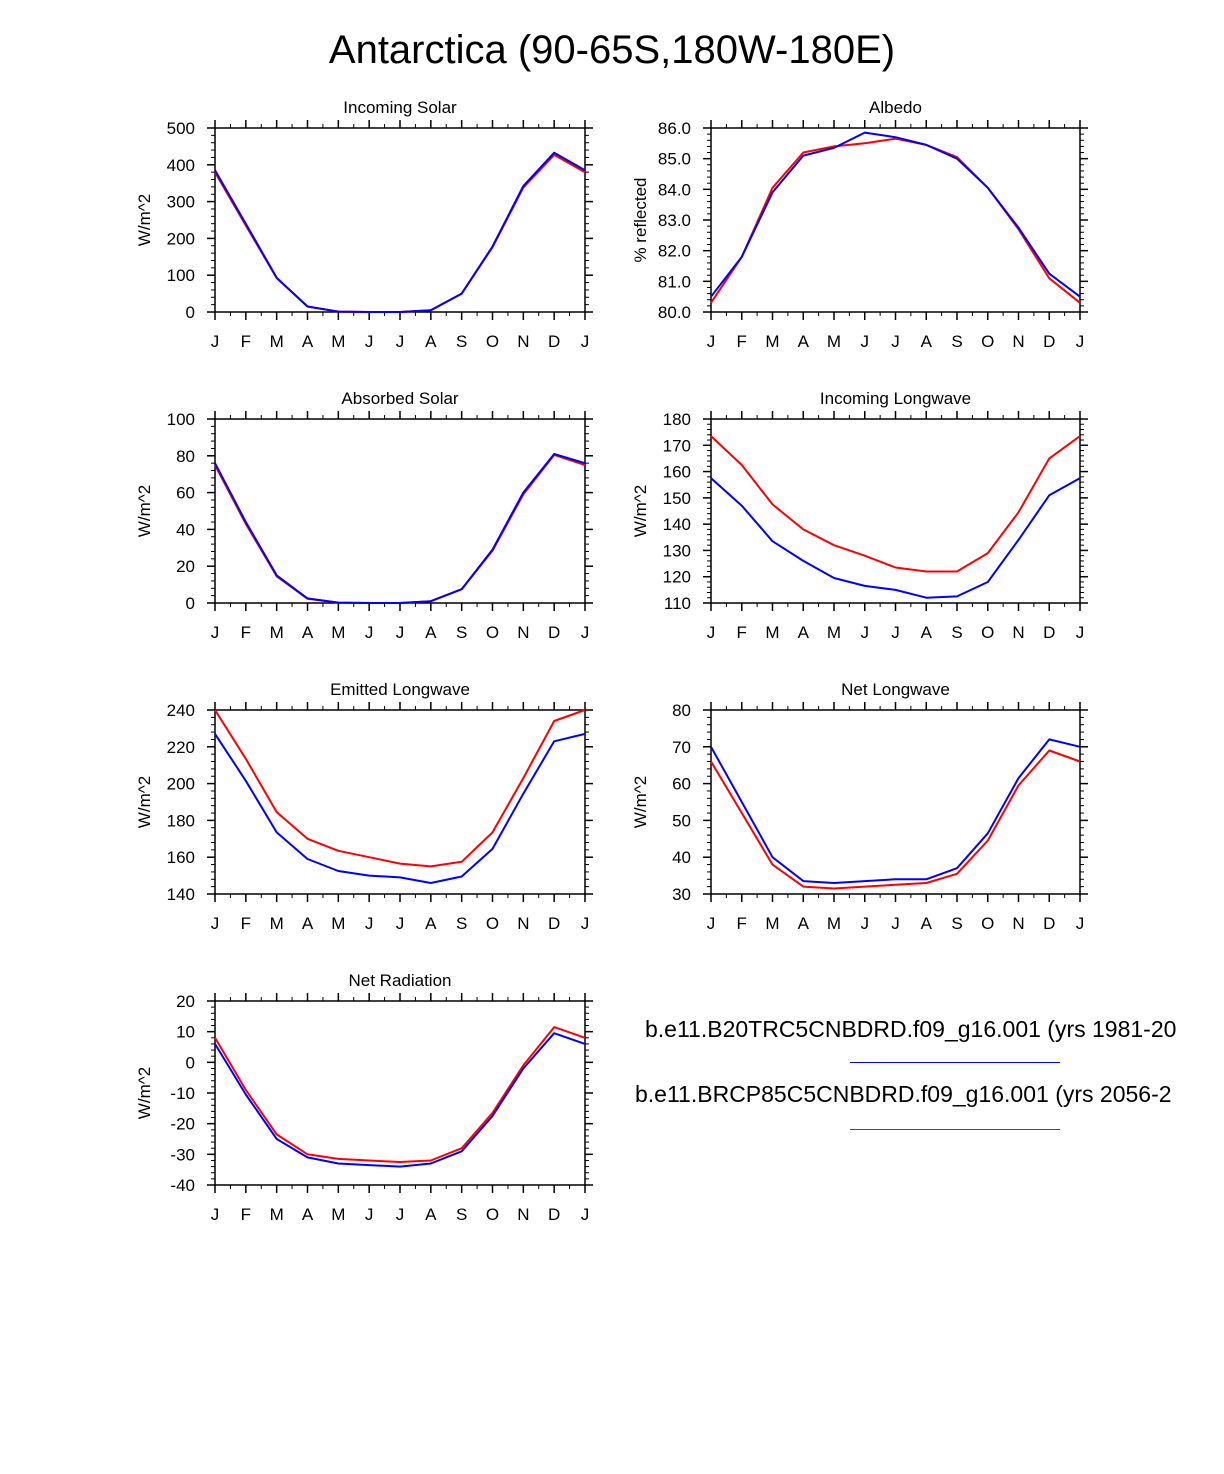 The image size is (1224, 1474). I want to click on y-tick-label: 0, so click(190, 1062).